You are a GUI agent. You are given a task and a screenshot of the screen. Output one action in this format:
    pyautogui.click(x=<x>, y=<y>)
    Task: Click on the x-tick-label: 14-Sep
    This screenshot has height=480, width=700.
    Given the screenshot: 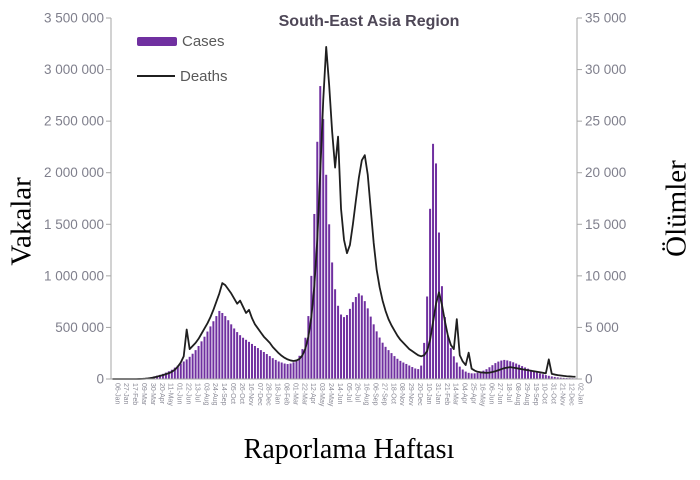 What is the action you would take?
    pyautogui.click(x=223, y=394)
    